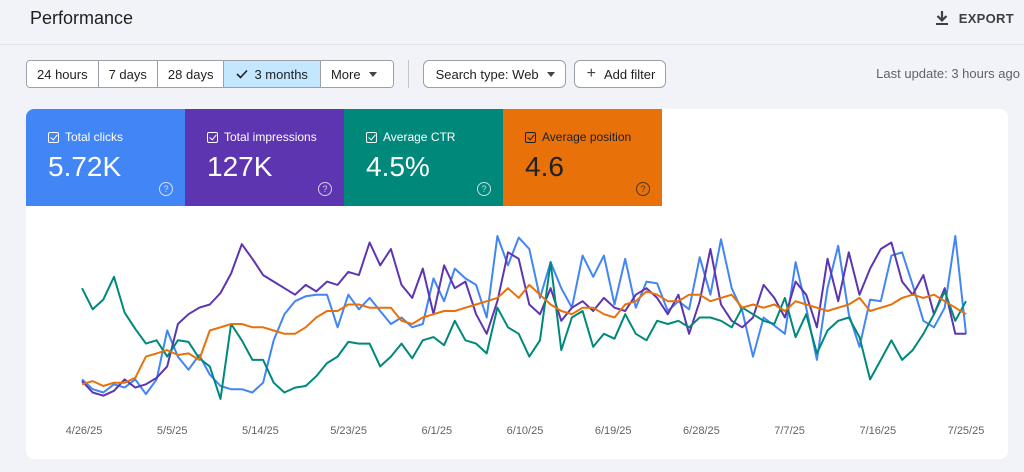 The image size is (1024, 472). I want to click on metric-total-clicks: Total clicks 5.72K ?, so click(105, 157).